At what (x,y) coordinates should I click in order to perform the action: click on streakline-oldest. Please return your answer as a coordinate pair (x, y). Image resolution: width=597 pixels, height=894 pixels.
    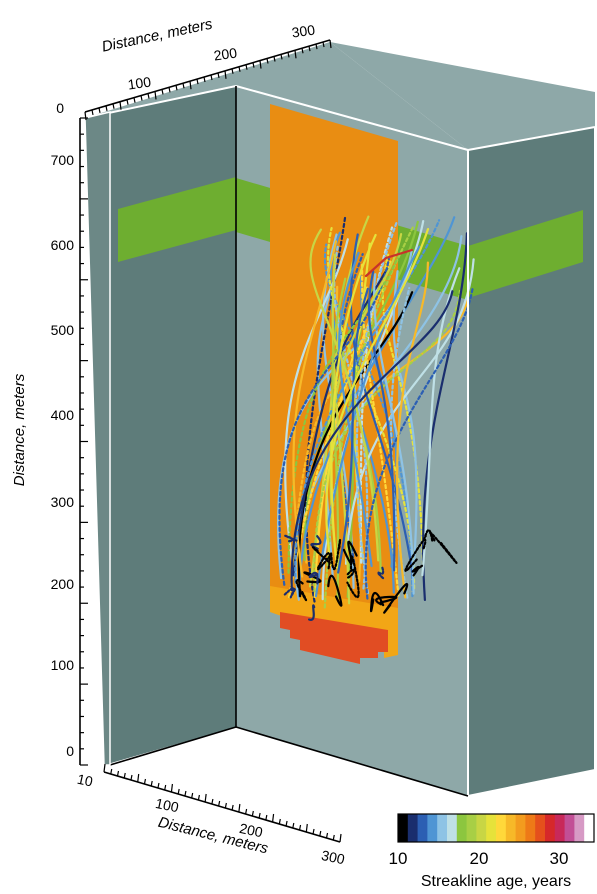
    Looking at the image, I should click on (389, 263).